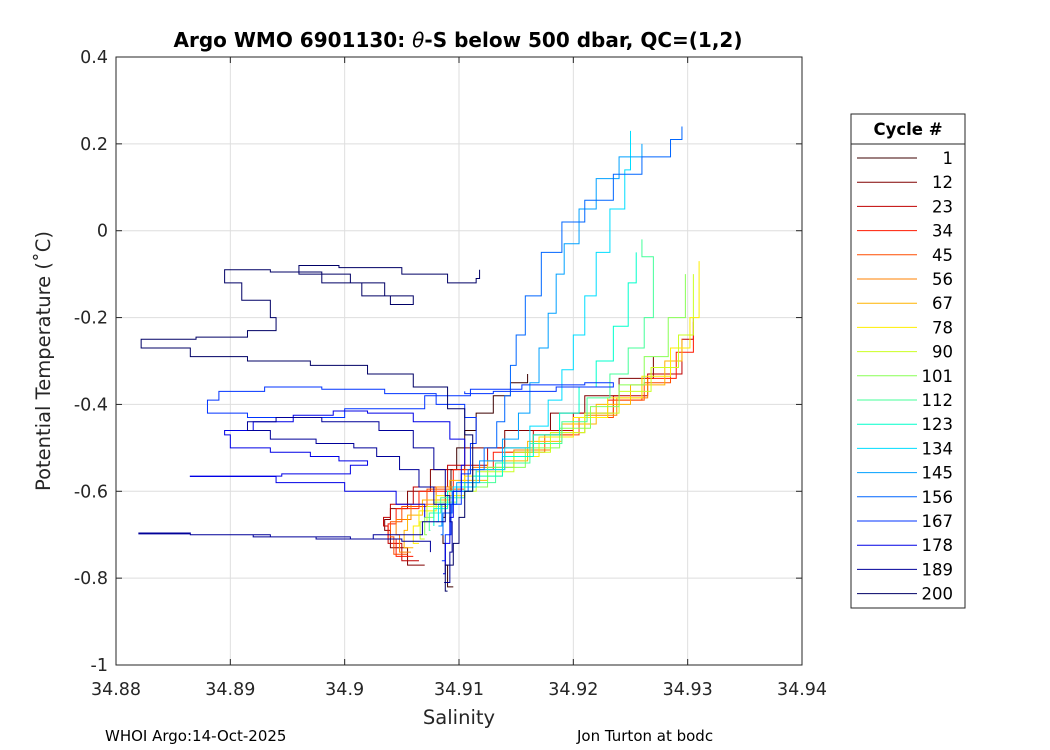 The width and height of the screenshot is (1050, 750). Describe the element at coordinates (644, 736) in the screenshot. I see `footer-right-credit: Jon Turton at bodc` at that location.